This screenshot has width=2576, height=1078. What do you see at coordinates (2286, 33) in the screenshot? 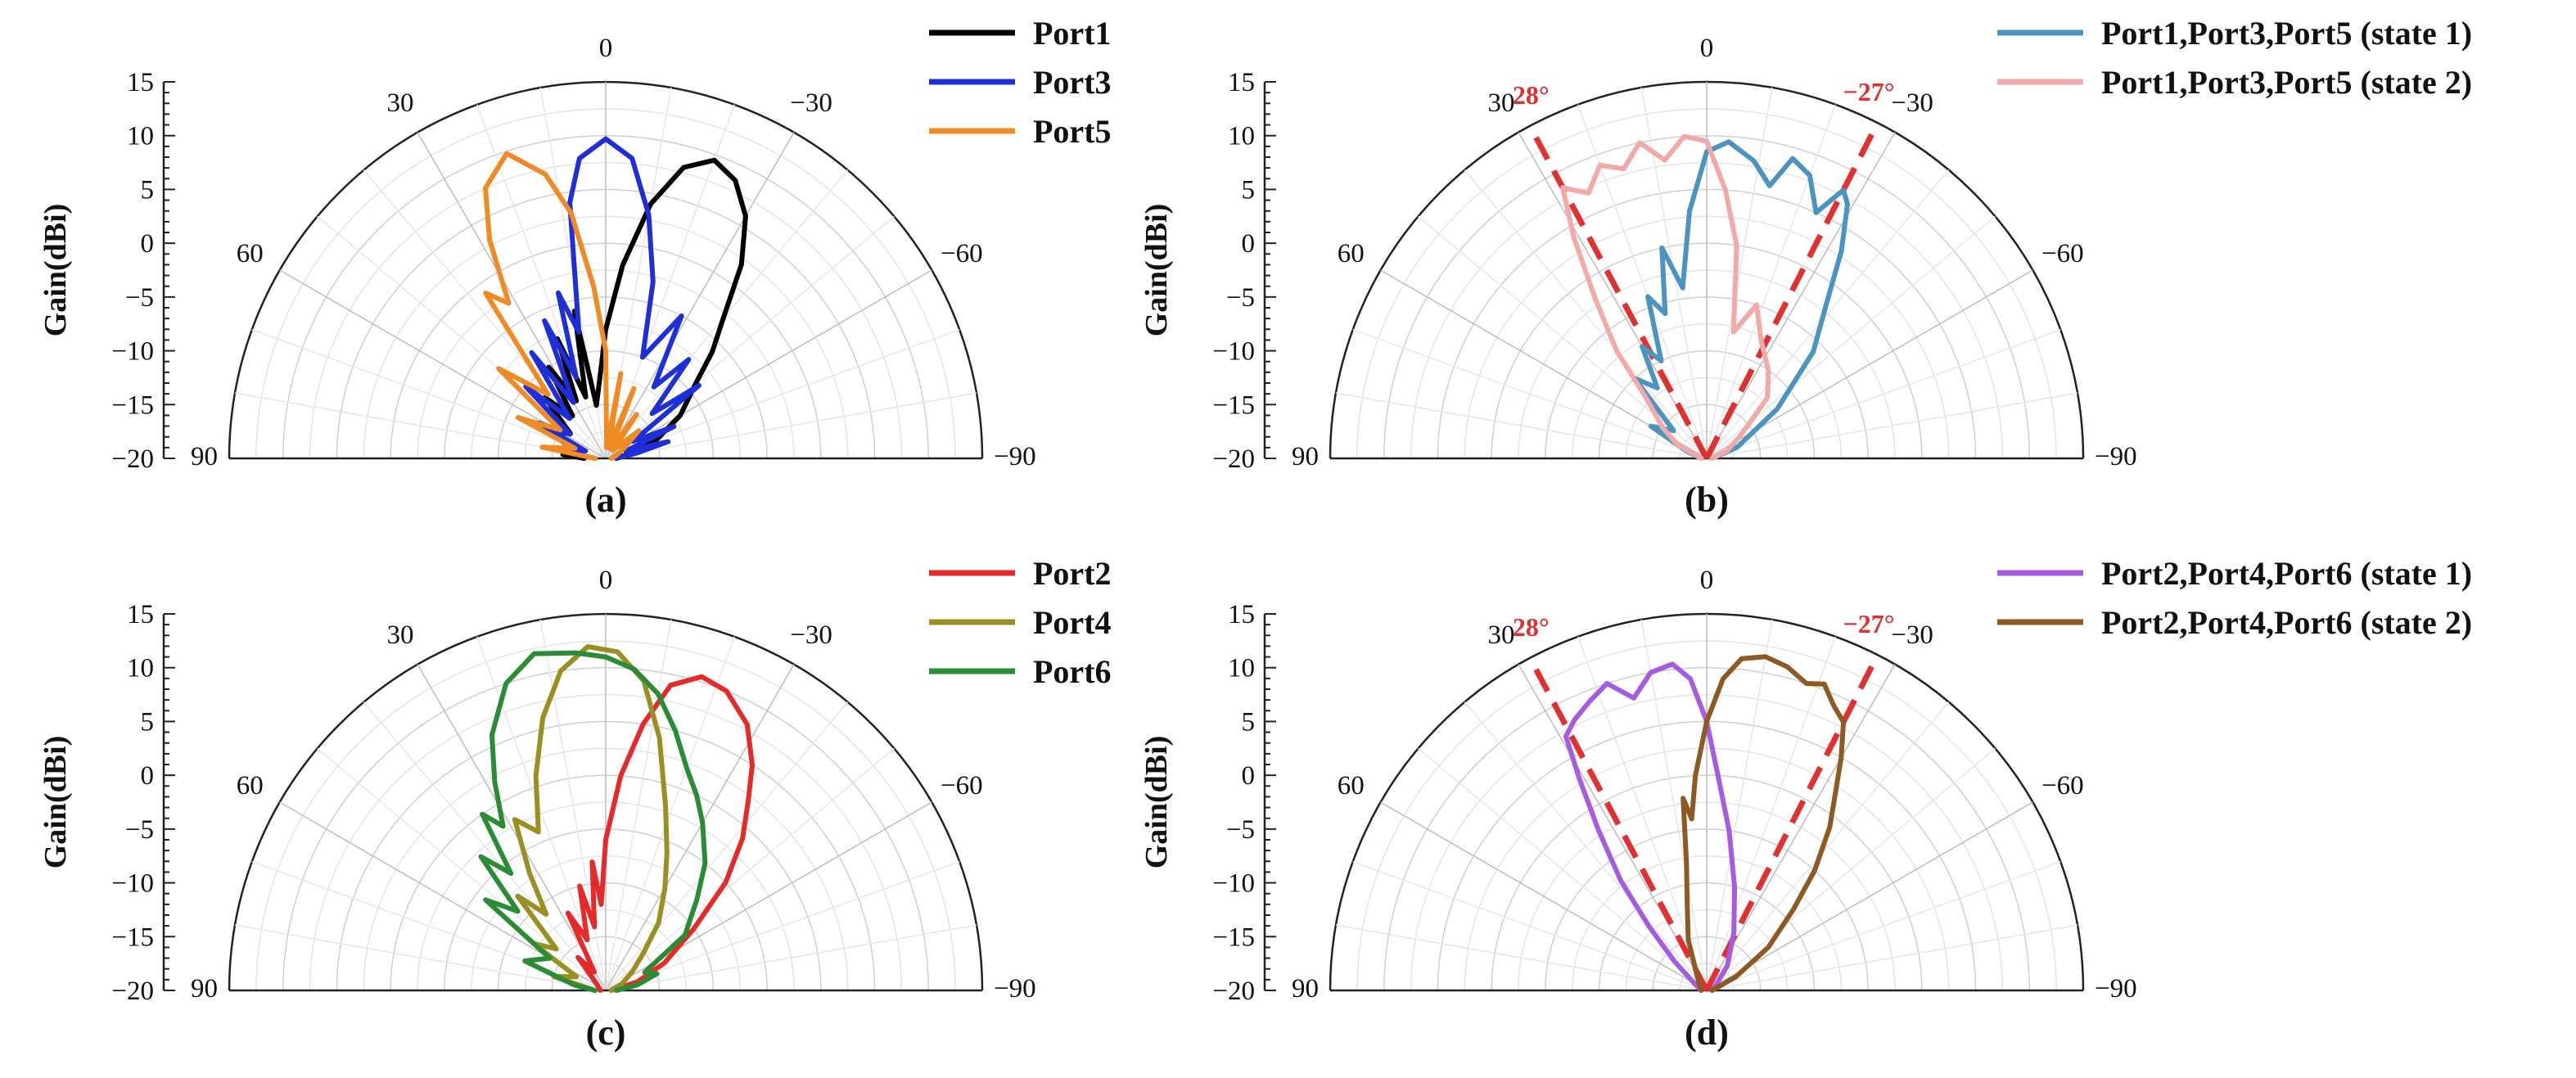
I see `legend-label: Port1,Port3,Port5 (state 1)` at bounding box center [2286, 33].